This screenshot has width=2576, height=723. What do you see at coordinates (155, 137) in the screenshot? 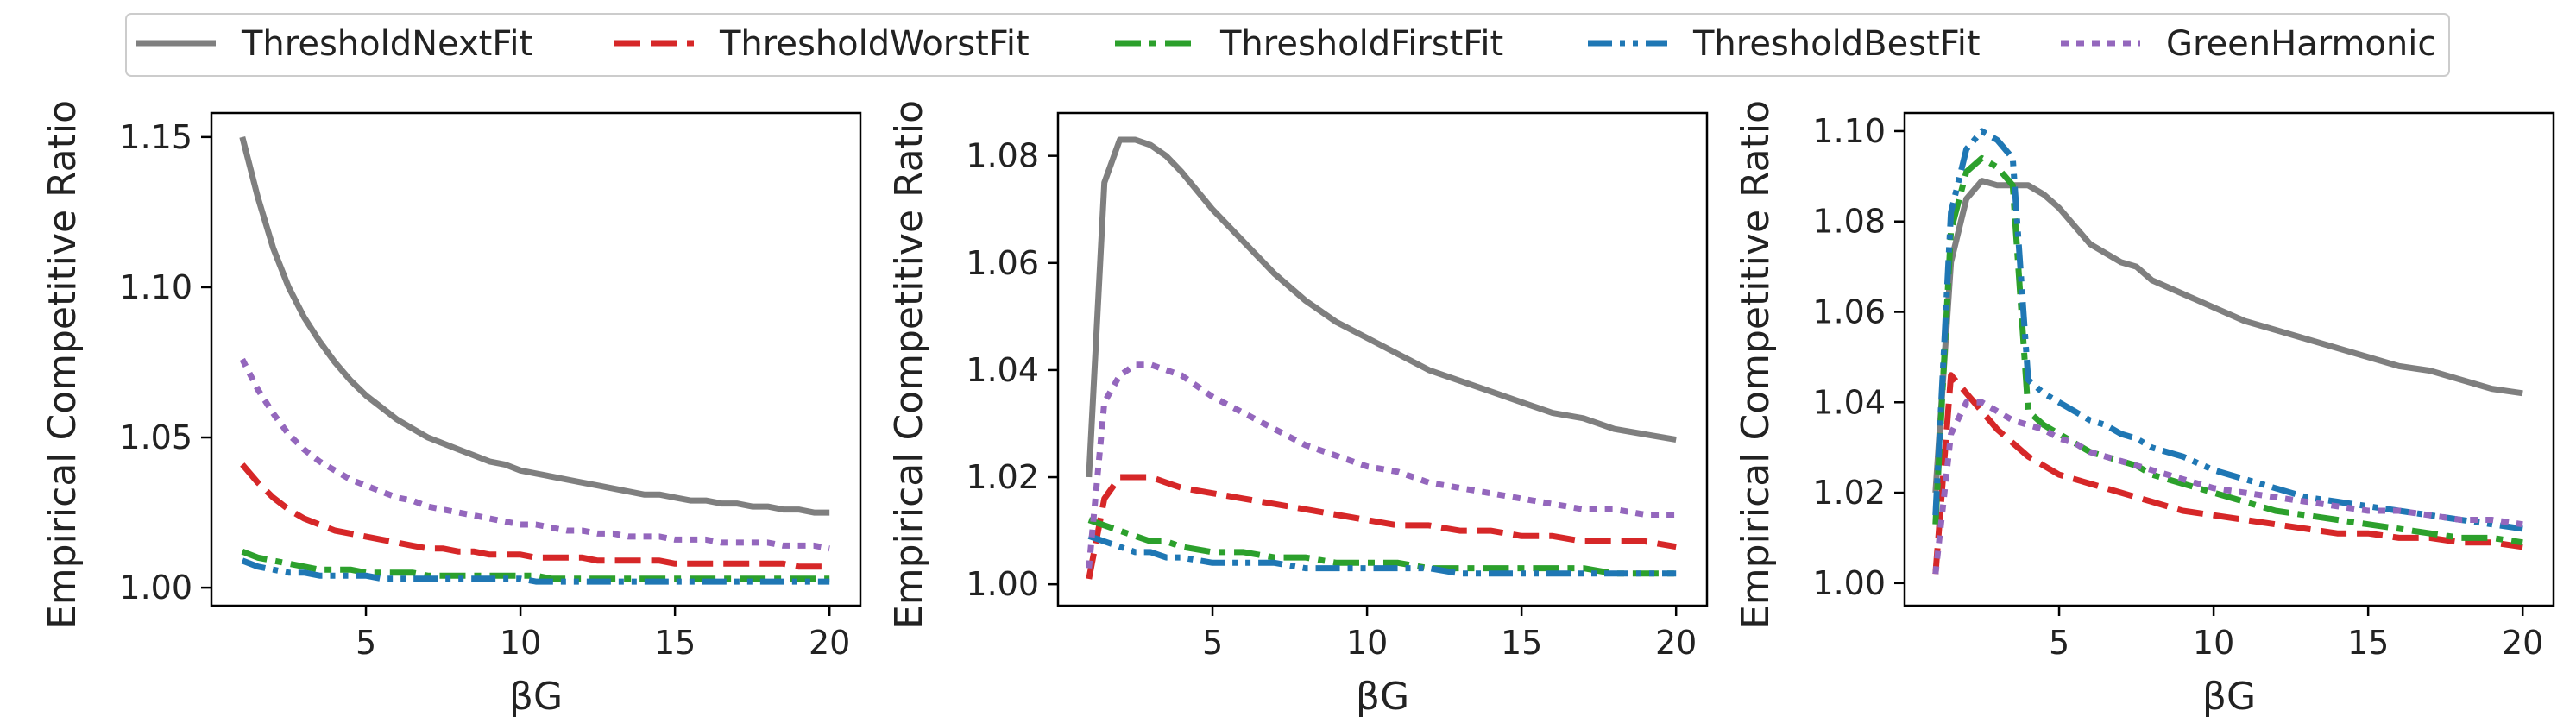
I see `y-tick-label: 1.15` at bounding box center [155, 137].